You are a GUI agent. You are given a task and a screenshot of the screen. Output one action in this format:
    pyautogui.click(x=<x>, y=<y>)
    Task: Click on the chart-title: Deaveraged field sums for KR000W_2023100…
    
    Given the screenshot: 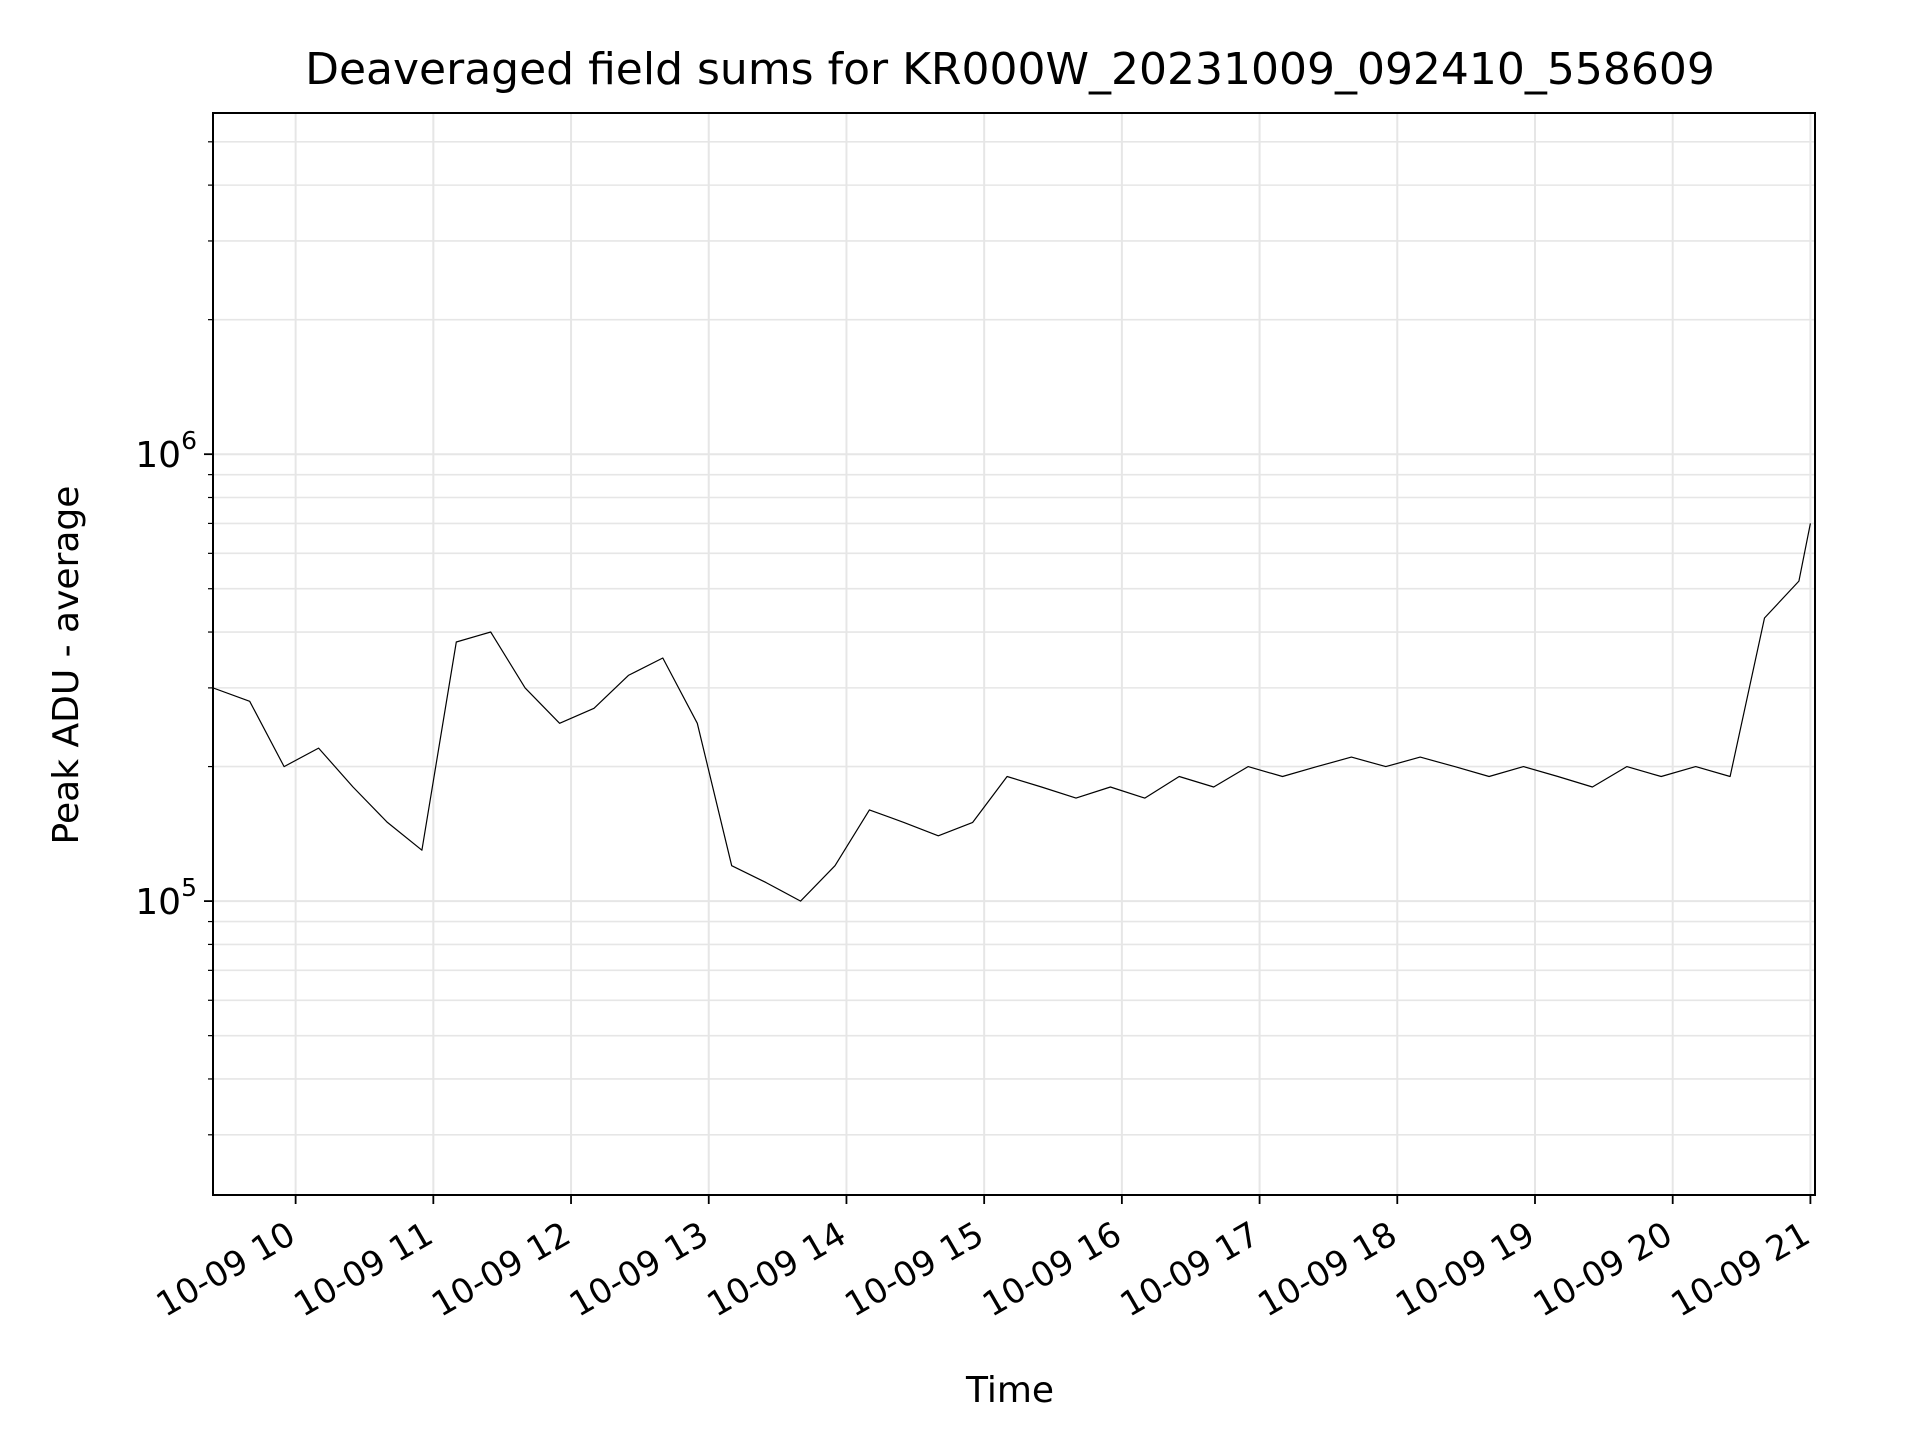 What is the action you would take?
    pyautogui.click(x=1010, y=69)
    